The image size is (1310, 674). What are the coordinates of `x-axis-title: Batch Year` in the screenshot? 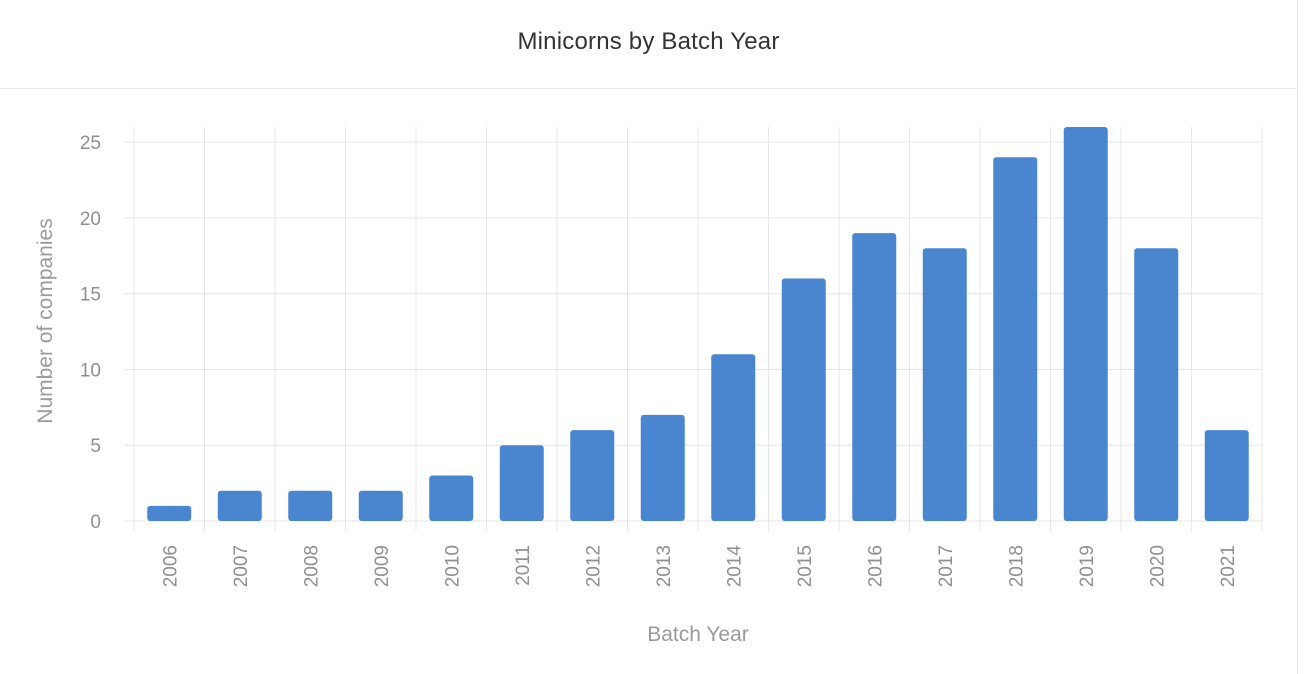 It's located at (698, 634).